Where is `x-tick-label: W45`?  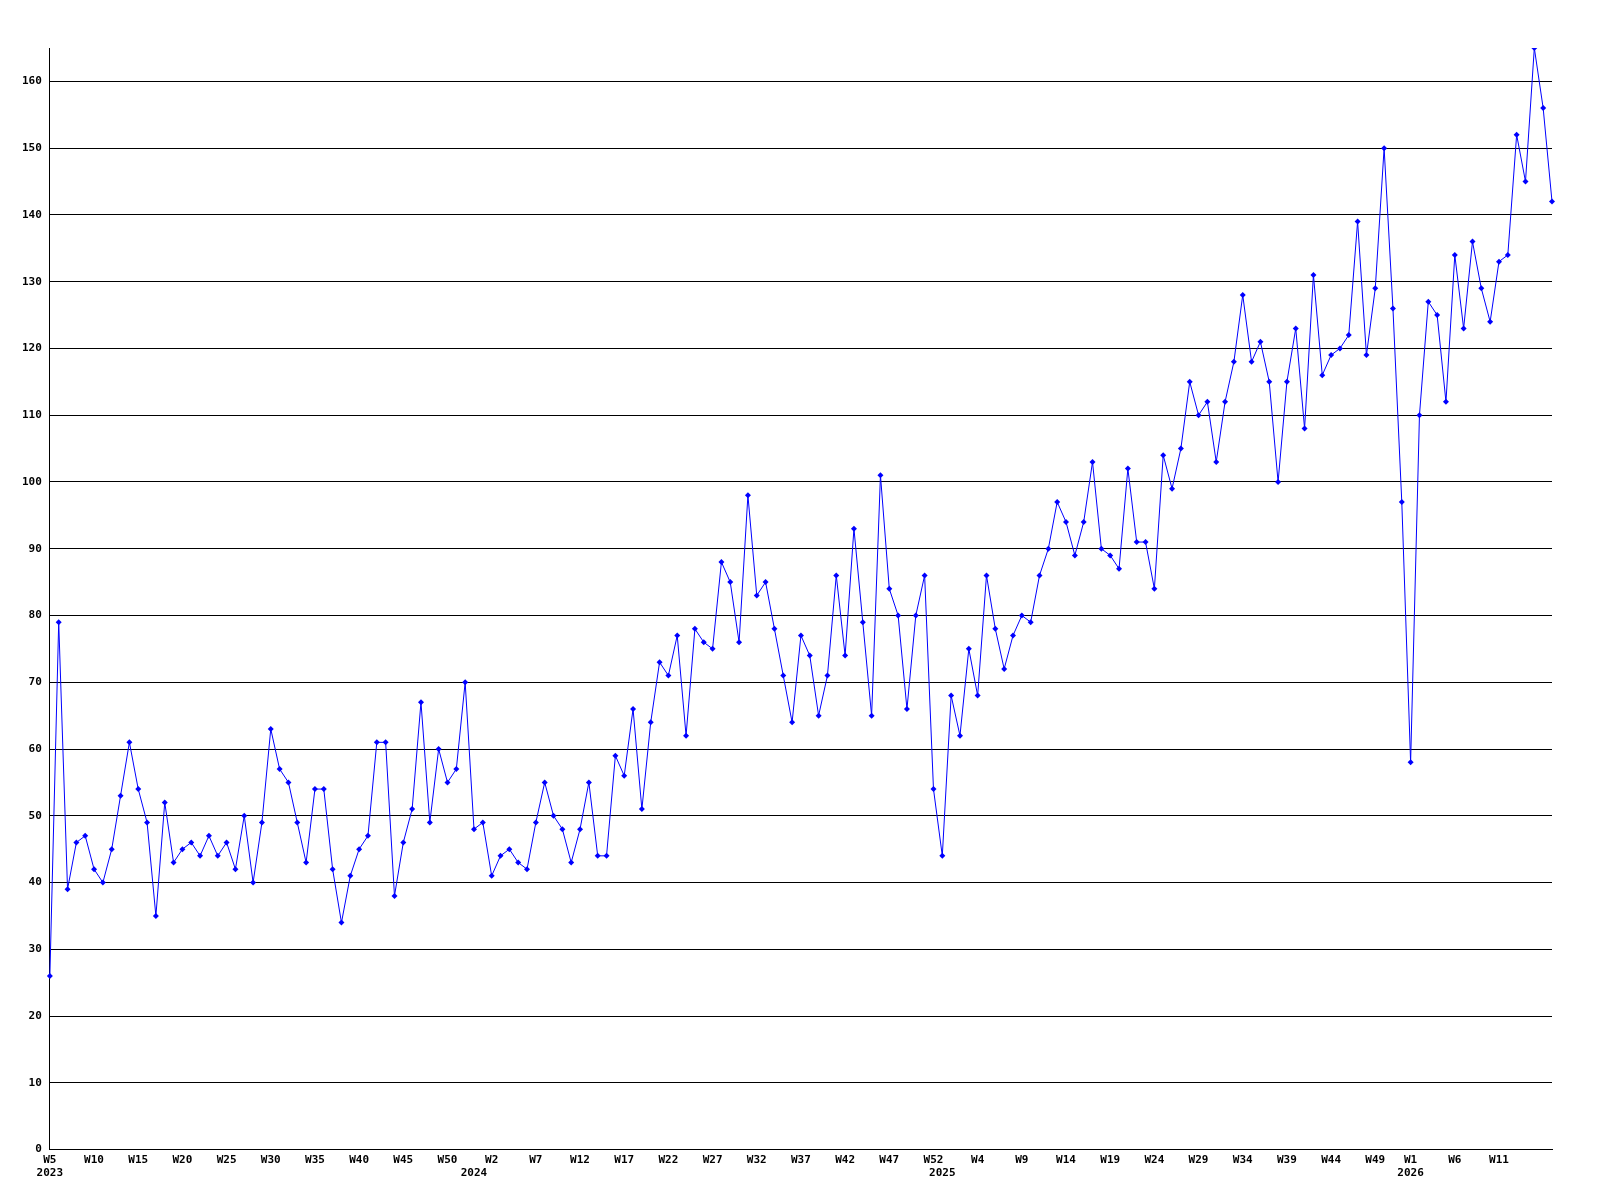
x-tick-label: W45 is located at coordinates (403, 1160).